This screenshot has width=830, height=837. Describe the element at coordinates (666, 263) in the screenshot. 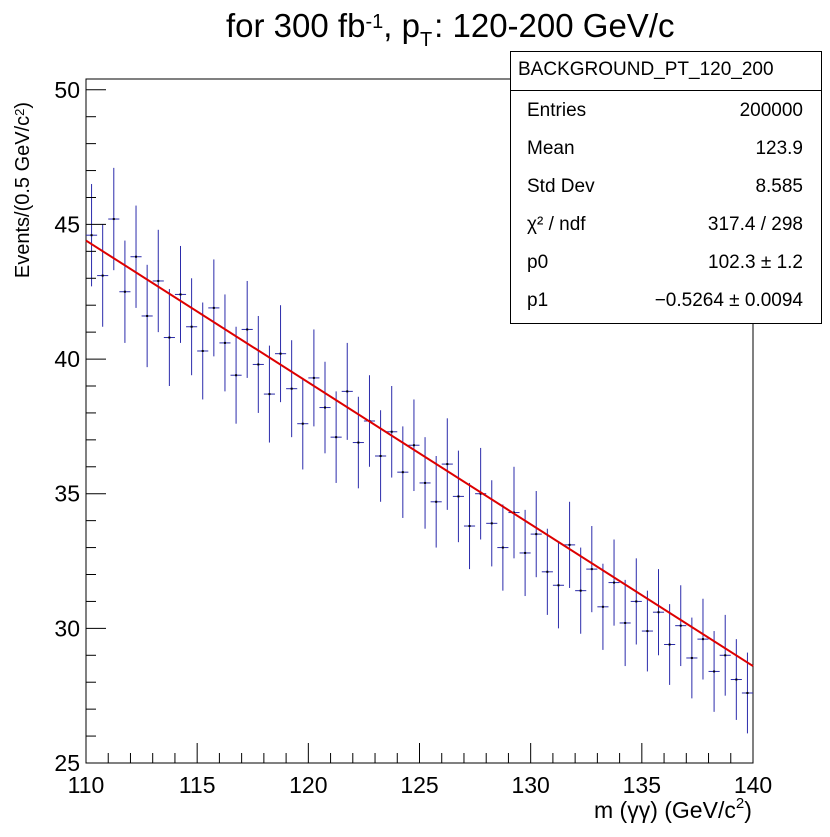

I see `stats-row: p0 102.3 ± 1.2` at that location.